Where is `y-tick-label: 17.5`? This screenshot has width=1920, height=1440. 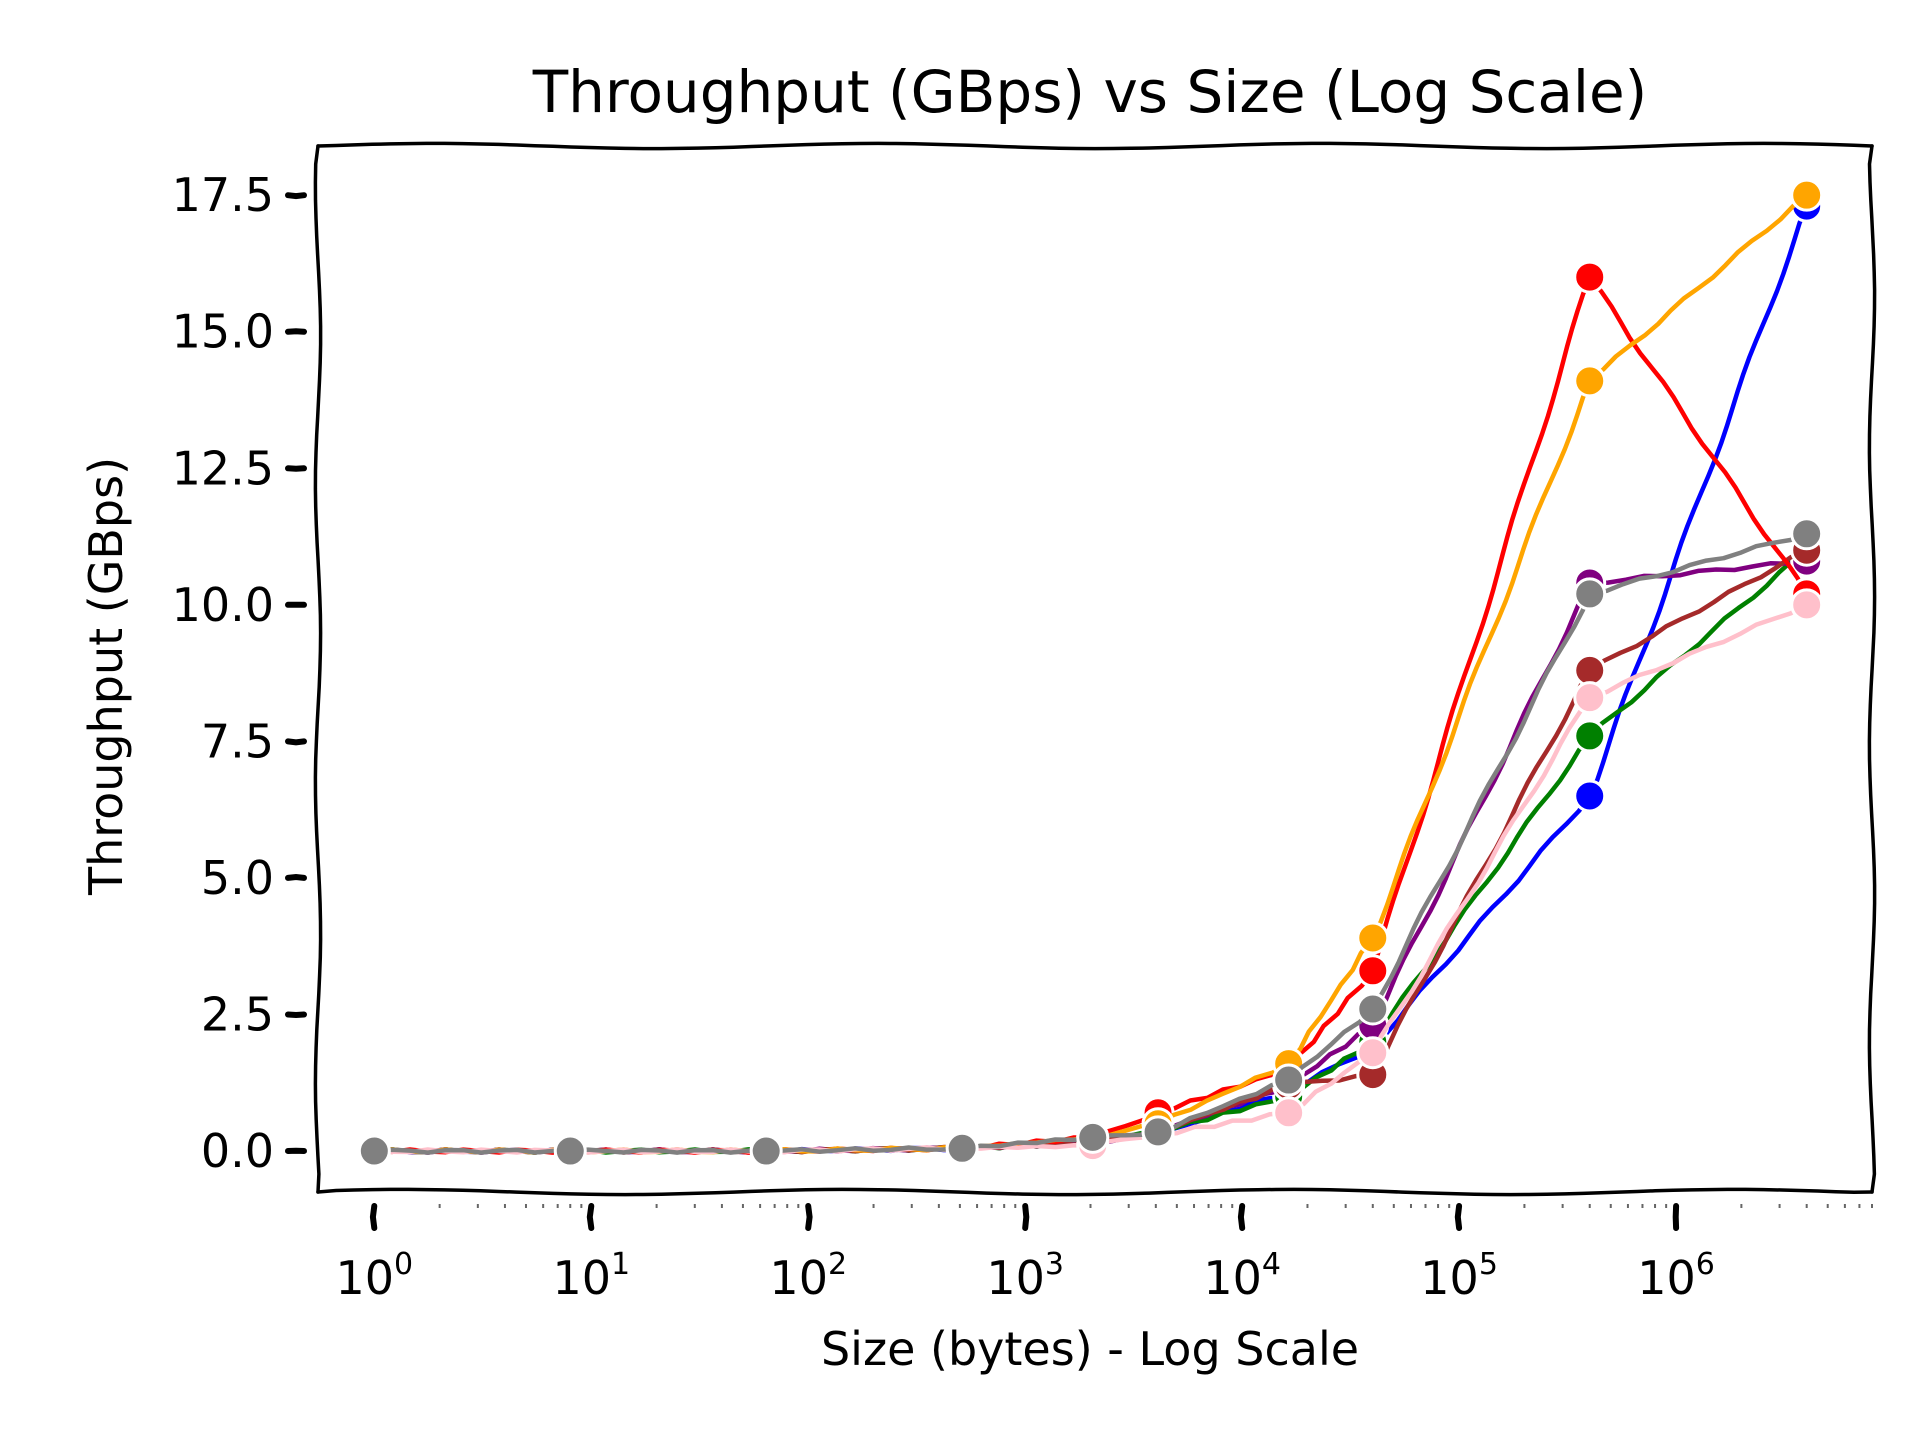
y-tick-label: 17.5 is located at coordinates (223, 195).